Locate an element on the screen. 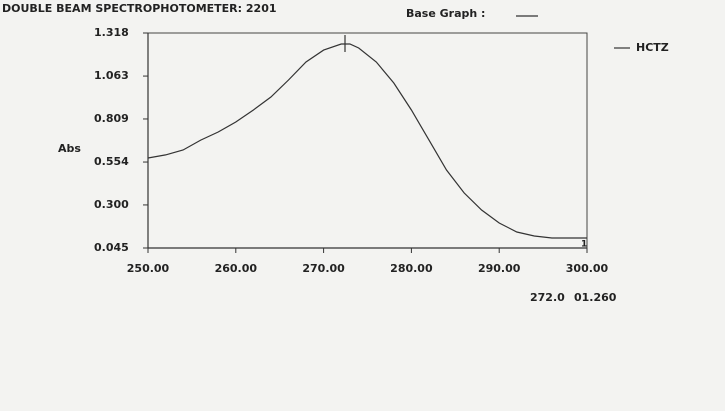  y-tick-label: 0.809 is located at coordinates (111, 118).